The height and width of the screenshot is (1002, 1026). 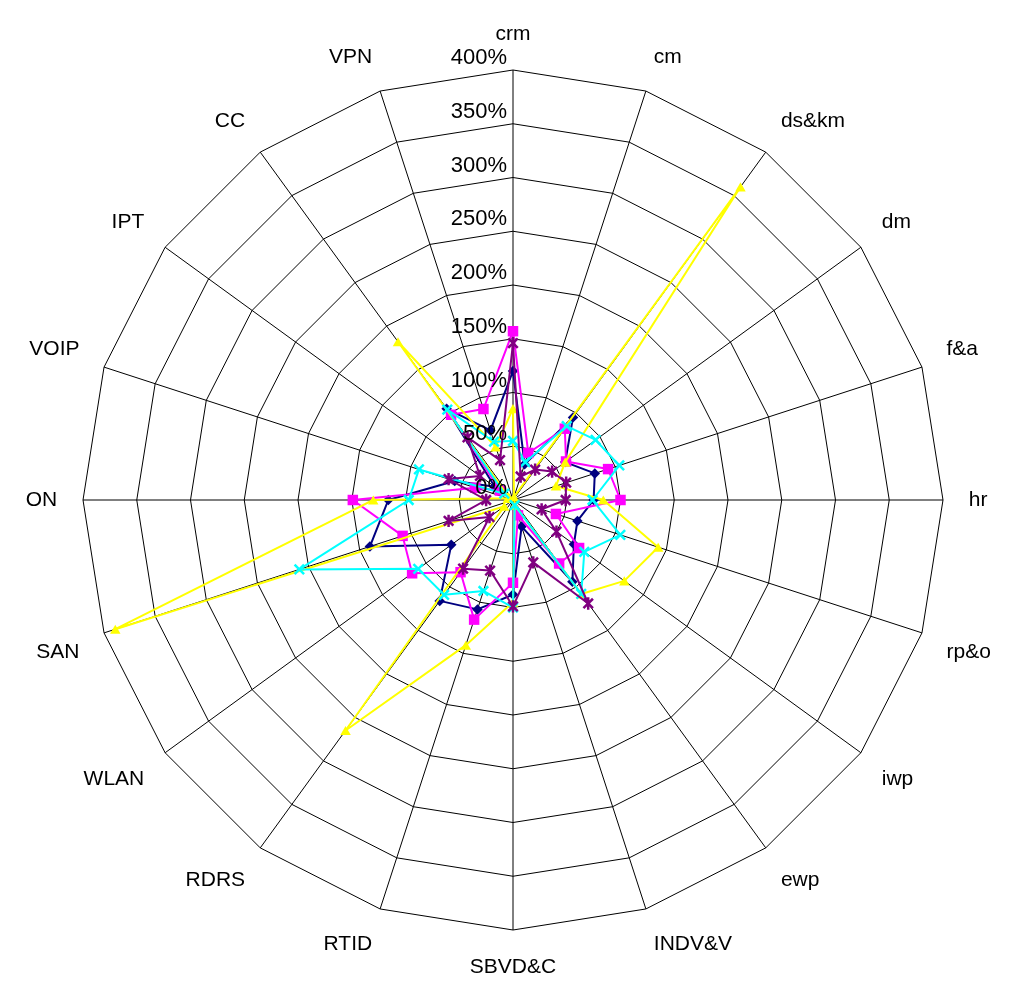 I want to click on y-tick-label: 0%, so click(x=491, y=486).